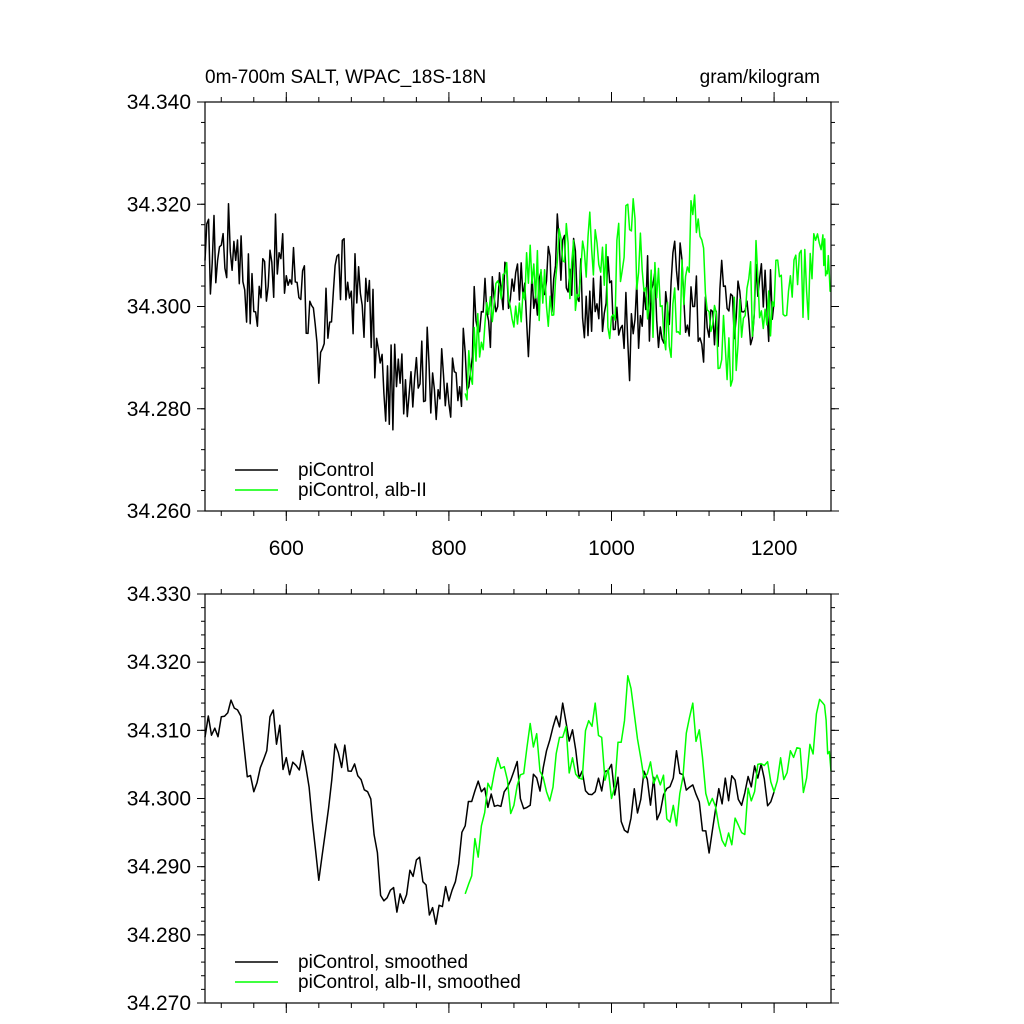 This screenshot has width=1024, height=1024. What do you see at coordinates (362, 490) in the screenshot?
I see `legend-label-alb-ii: piControl, alb-II` at bounding box center [362, 490].